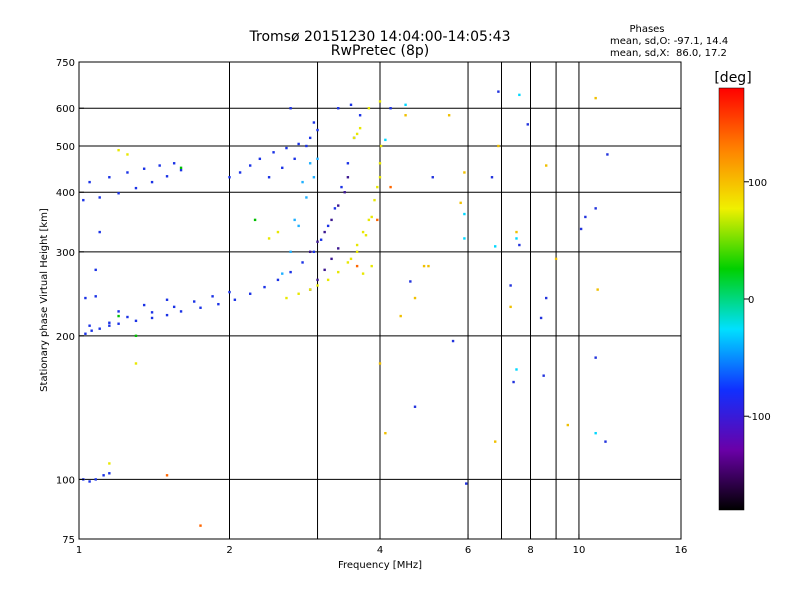 The image size is (800, 600). What do you see at coordinates (579, 550) in the screenshot?
I see `x-tick-label: 10` at bounding box center [579, 550].